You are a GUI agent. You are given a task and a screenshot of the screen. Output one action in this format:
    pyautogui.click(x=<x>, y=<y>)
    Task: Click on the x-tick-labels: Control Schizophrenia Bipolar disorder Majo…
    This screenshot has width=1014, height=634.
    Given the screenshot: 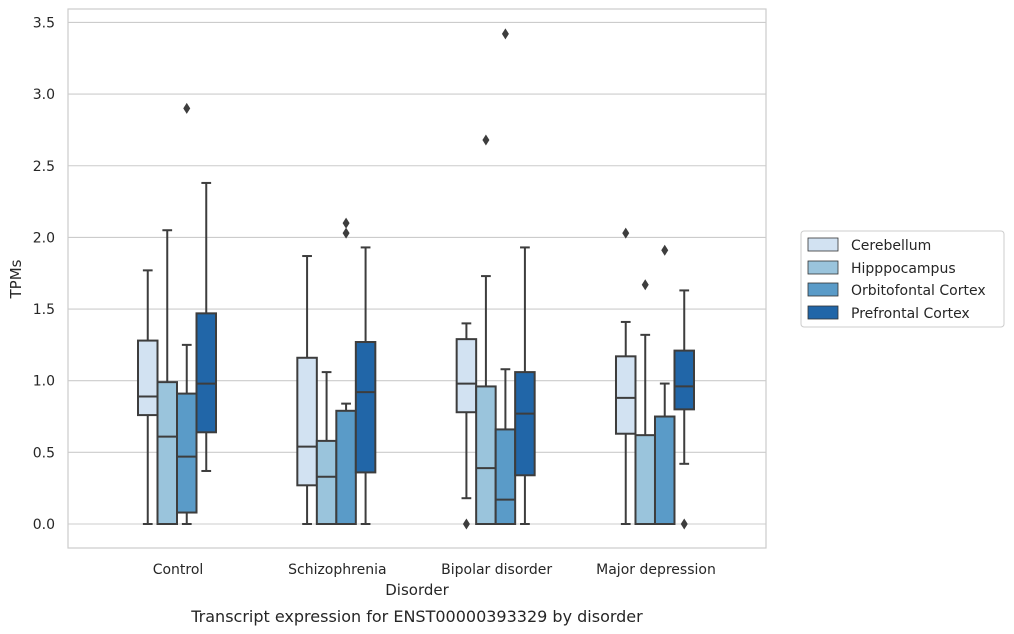 What is the action you would take?
    pyautogui.click(x=434, y=570)
    